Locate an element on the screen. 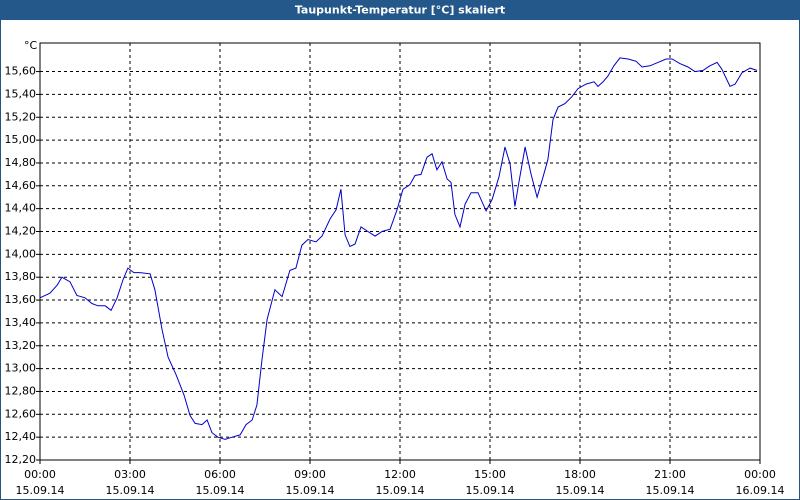 The height and width of the screenshot is (500, 800). y-tick-label: 12,60 is located at coordinates (21, 413).